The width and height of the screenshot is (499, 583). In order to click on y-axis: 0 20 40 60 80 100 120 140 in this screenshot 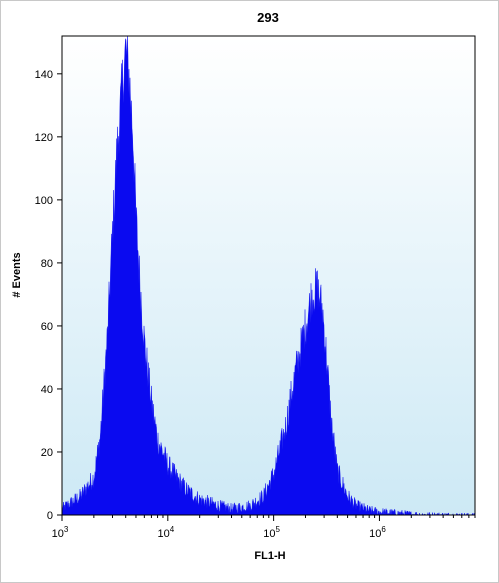, I will do `click(48, 295)`.